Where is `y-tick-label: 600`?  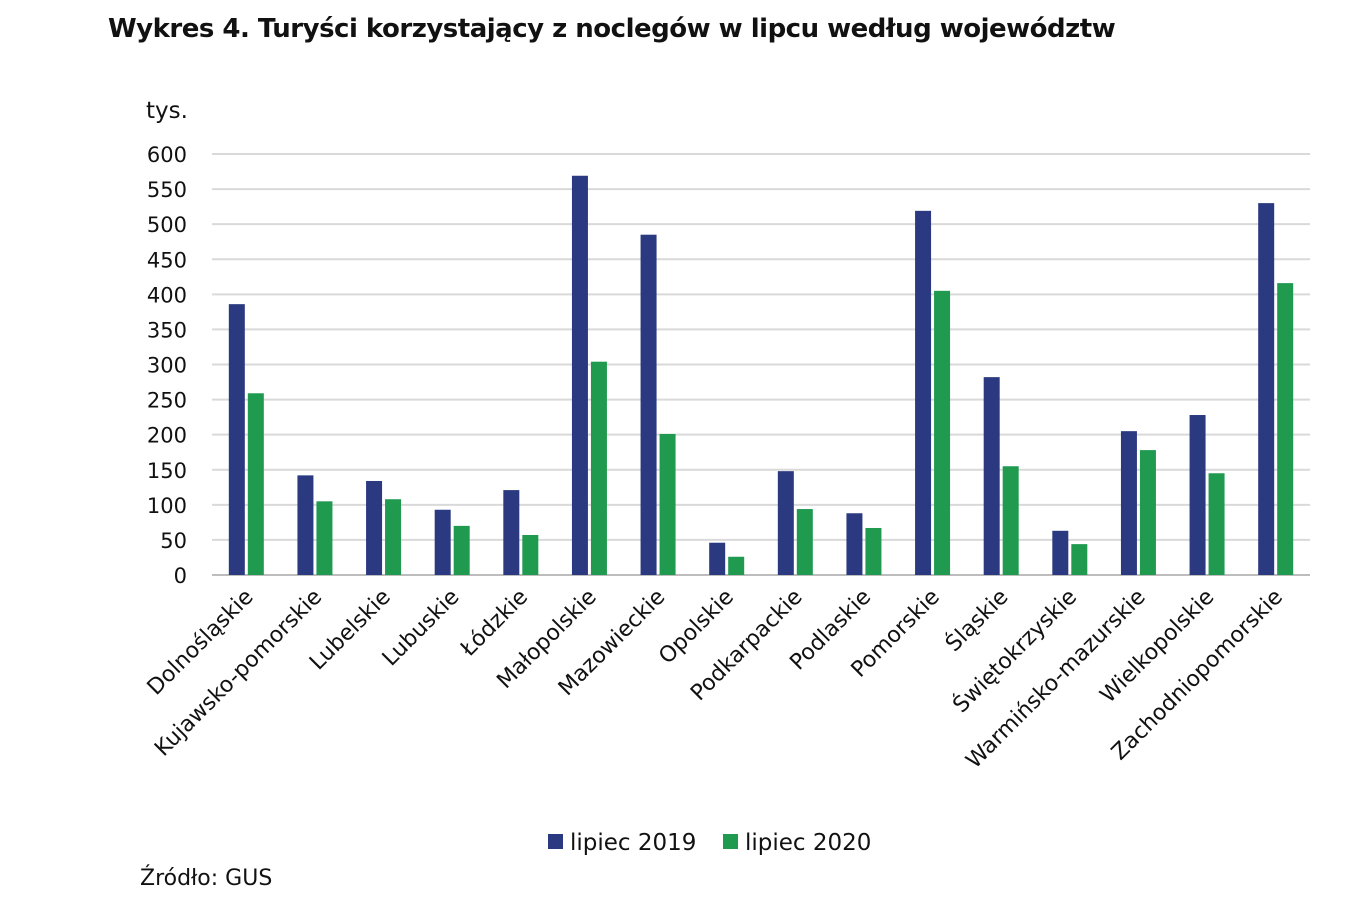 y-tick-label: 600 is located at coordinates (167, 155).